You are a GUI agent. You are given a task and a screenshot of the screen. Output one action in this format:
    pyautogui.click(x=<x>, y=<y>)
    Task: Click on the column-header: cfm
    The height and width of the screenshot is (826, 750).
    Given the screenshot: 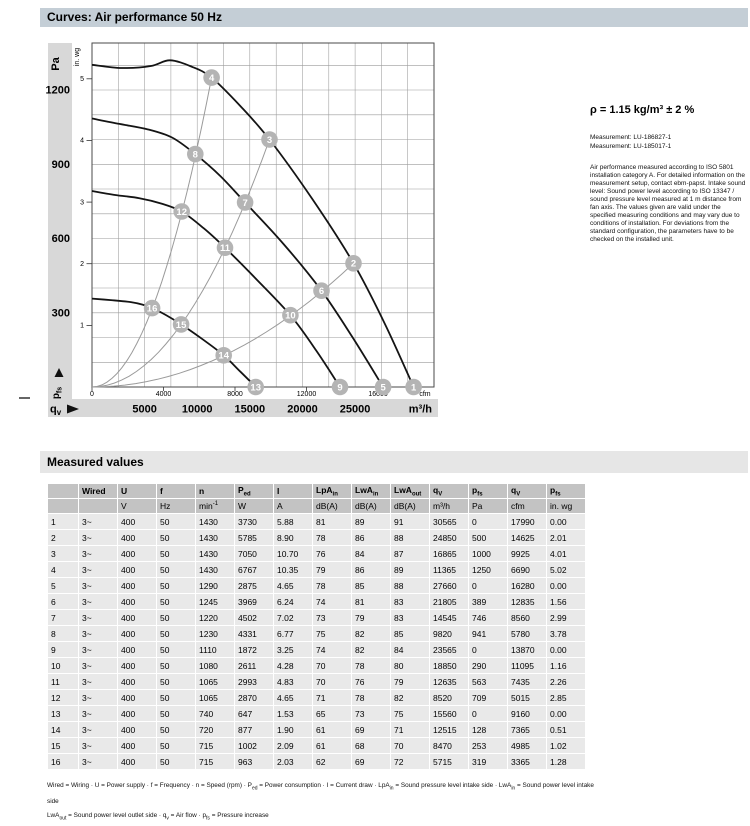 What is the action you would take?
    pyautogui.click(x=527, y=506)
    